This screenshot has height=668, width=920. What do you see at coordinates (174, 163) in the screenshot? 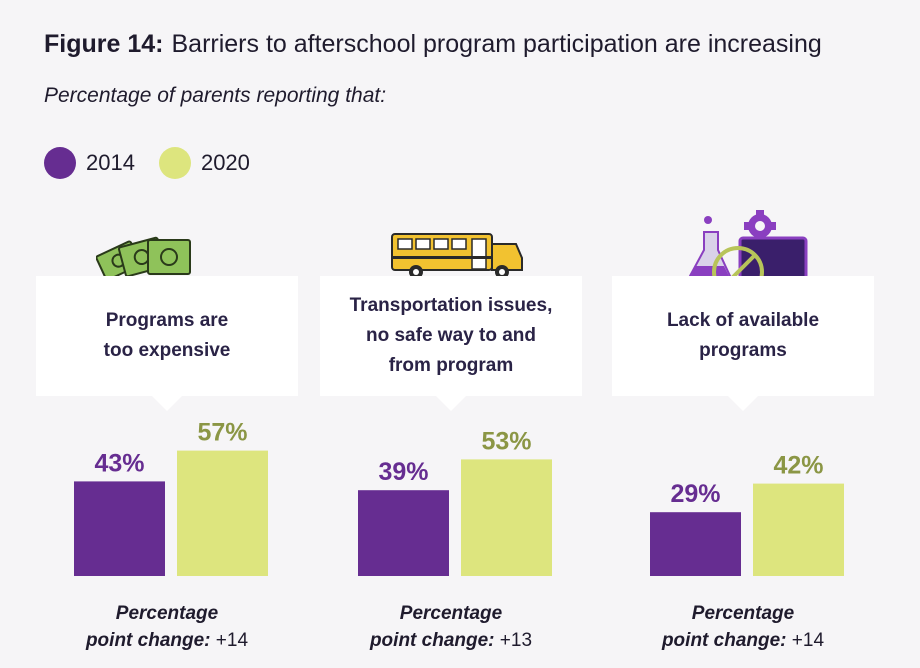
I see `legend-swatch-2020` at bounding box center [174, 163].